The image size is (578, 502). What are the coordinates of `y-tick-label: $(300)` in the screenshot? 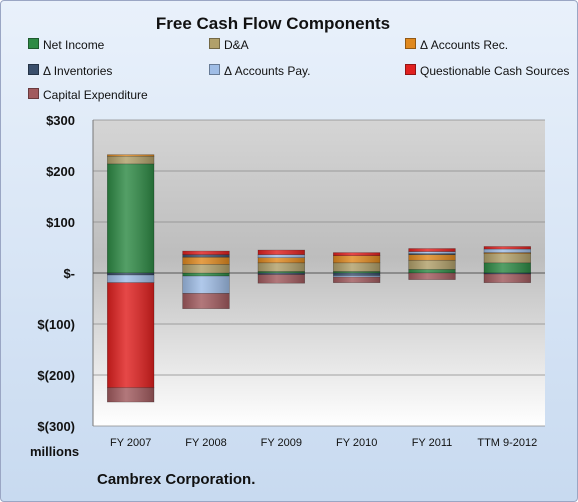 It's located at (56, 426).